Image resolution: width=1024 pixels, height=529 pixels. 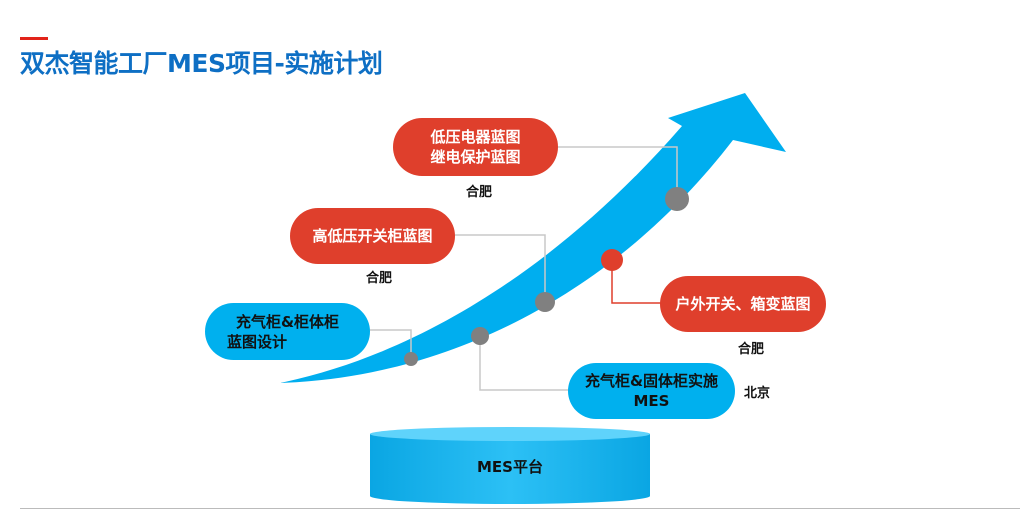 I want to click on title-accent-bar, so click(x=34, y=38).